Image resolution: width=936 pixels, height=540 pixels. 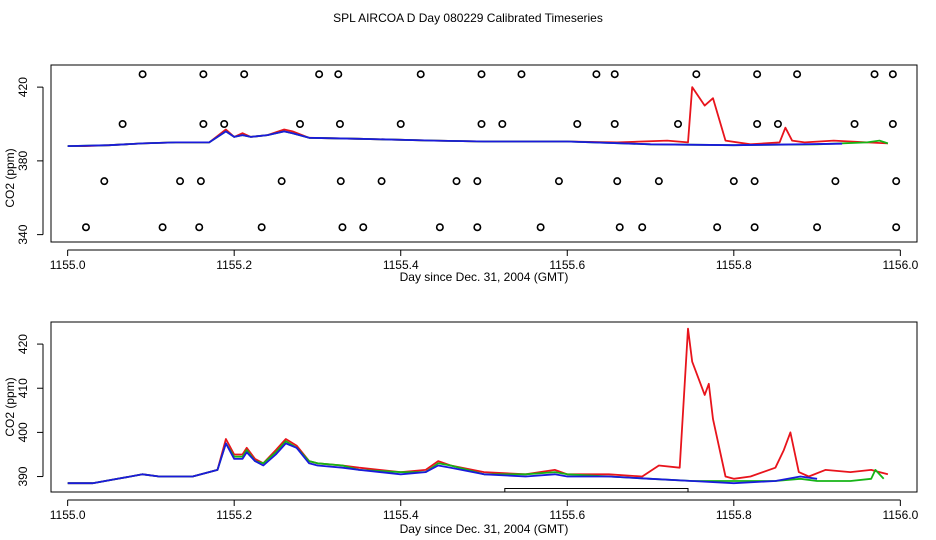 I want to click on y-tick-label: 410, so click(x=23, y=388).